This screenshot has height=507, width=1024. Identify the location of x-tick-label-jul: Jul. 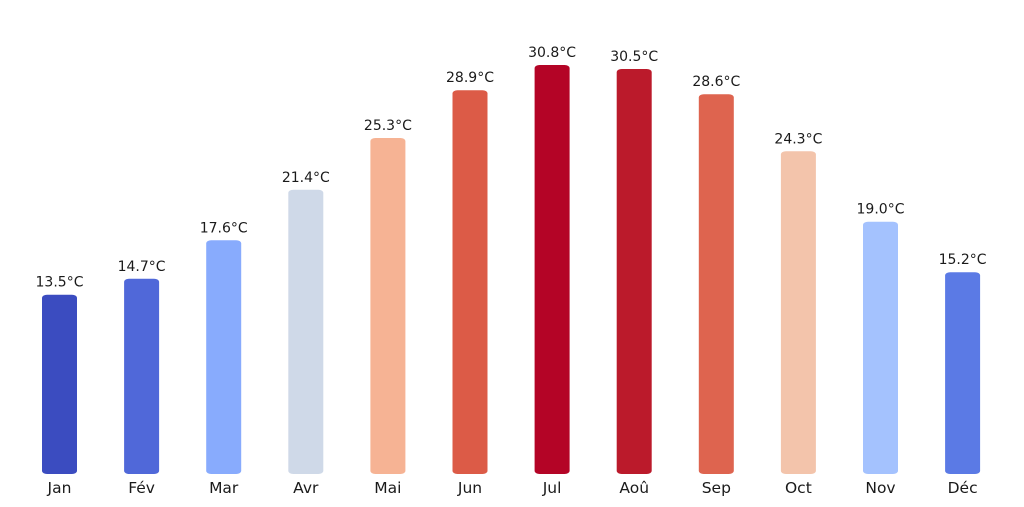
(552, 488).